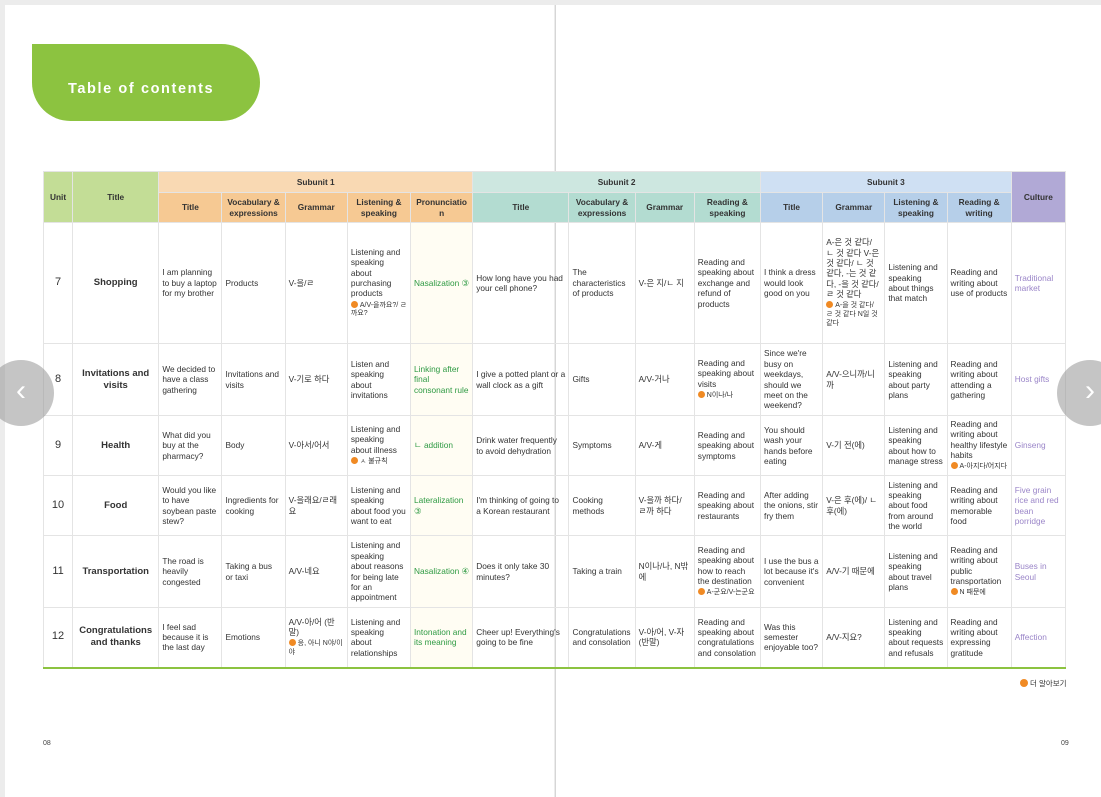 The height and width of the screenshot is (797, 1101). What do you see at coordinates (378, 309) in the screenshot?
I see `grammar-note-text: A/V-을까요?/ ㄹ까요?` at bounding box center [378, 309].